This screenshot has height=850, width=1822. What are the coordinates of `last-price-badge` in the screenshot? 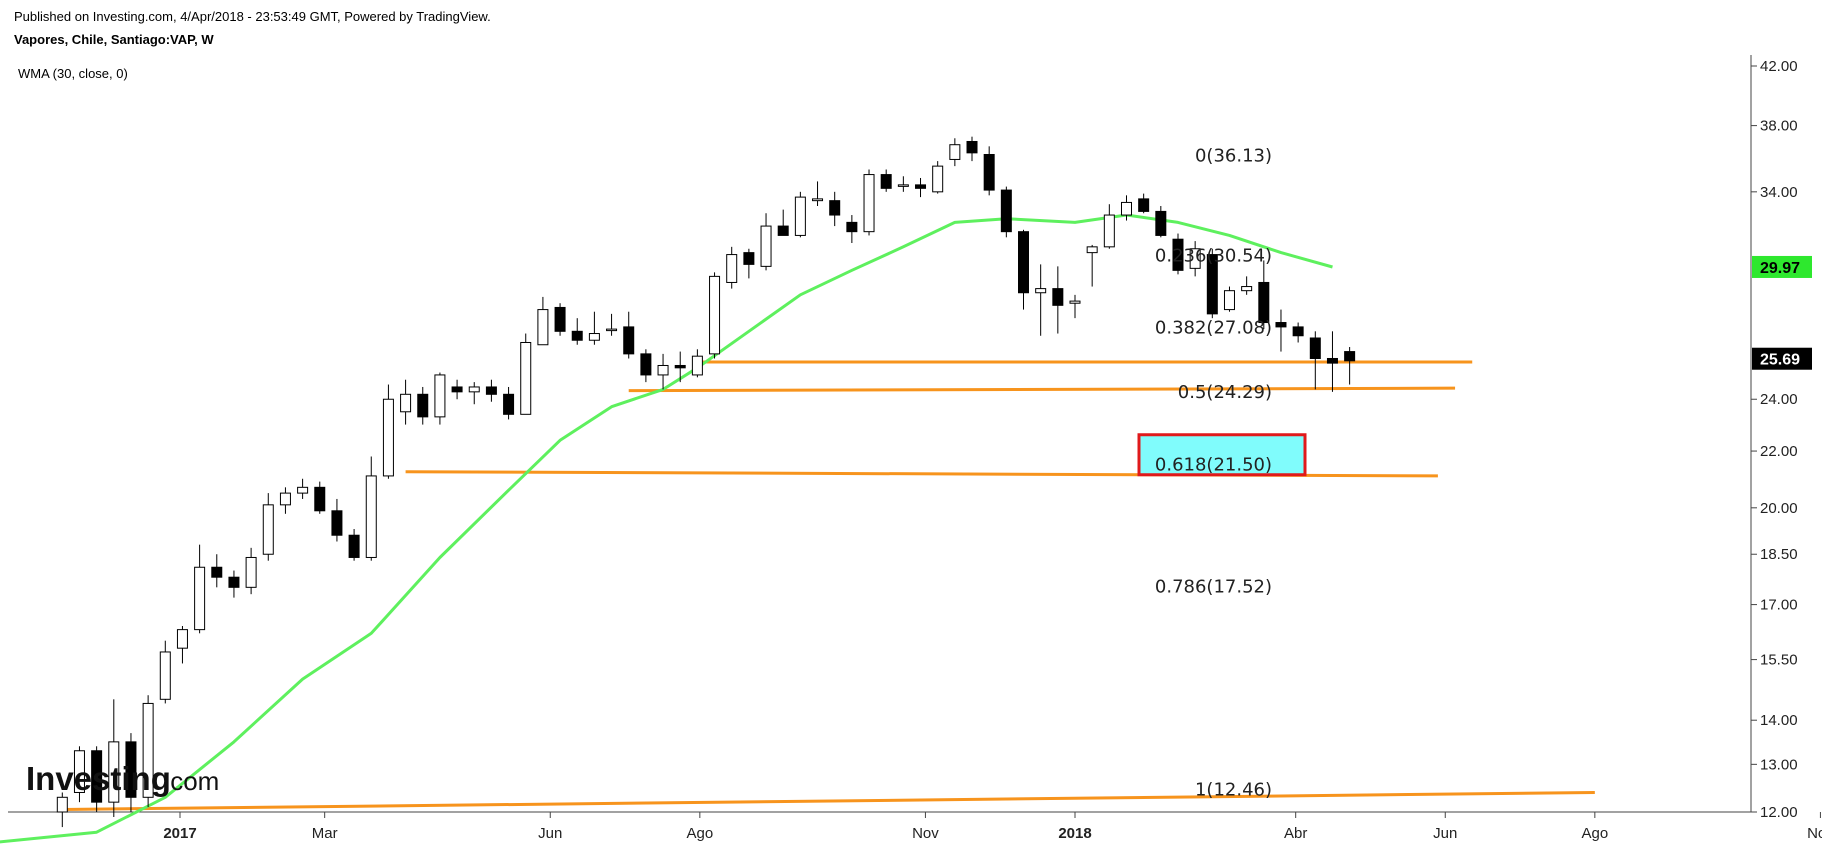 It's located at (1782, 358).